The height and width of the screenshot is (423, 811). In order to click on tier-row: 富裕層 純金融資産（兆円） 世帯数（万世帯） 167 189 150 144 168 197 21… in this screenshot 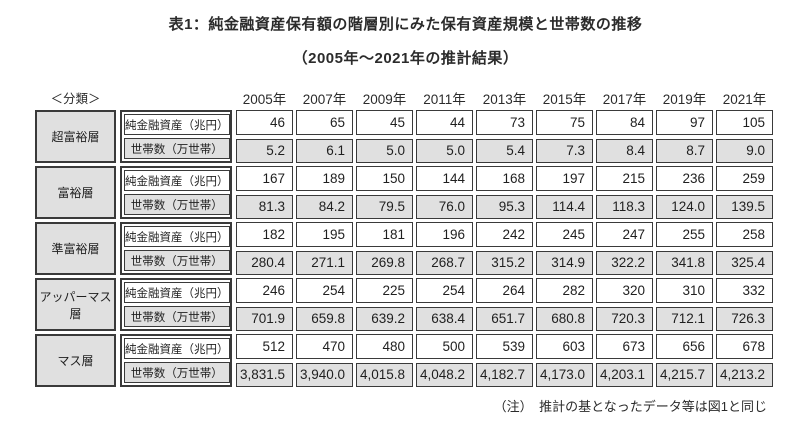, I will do `click(404, 192)`.